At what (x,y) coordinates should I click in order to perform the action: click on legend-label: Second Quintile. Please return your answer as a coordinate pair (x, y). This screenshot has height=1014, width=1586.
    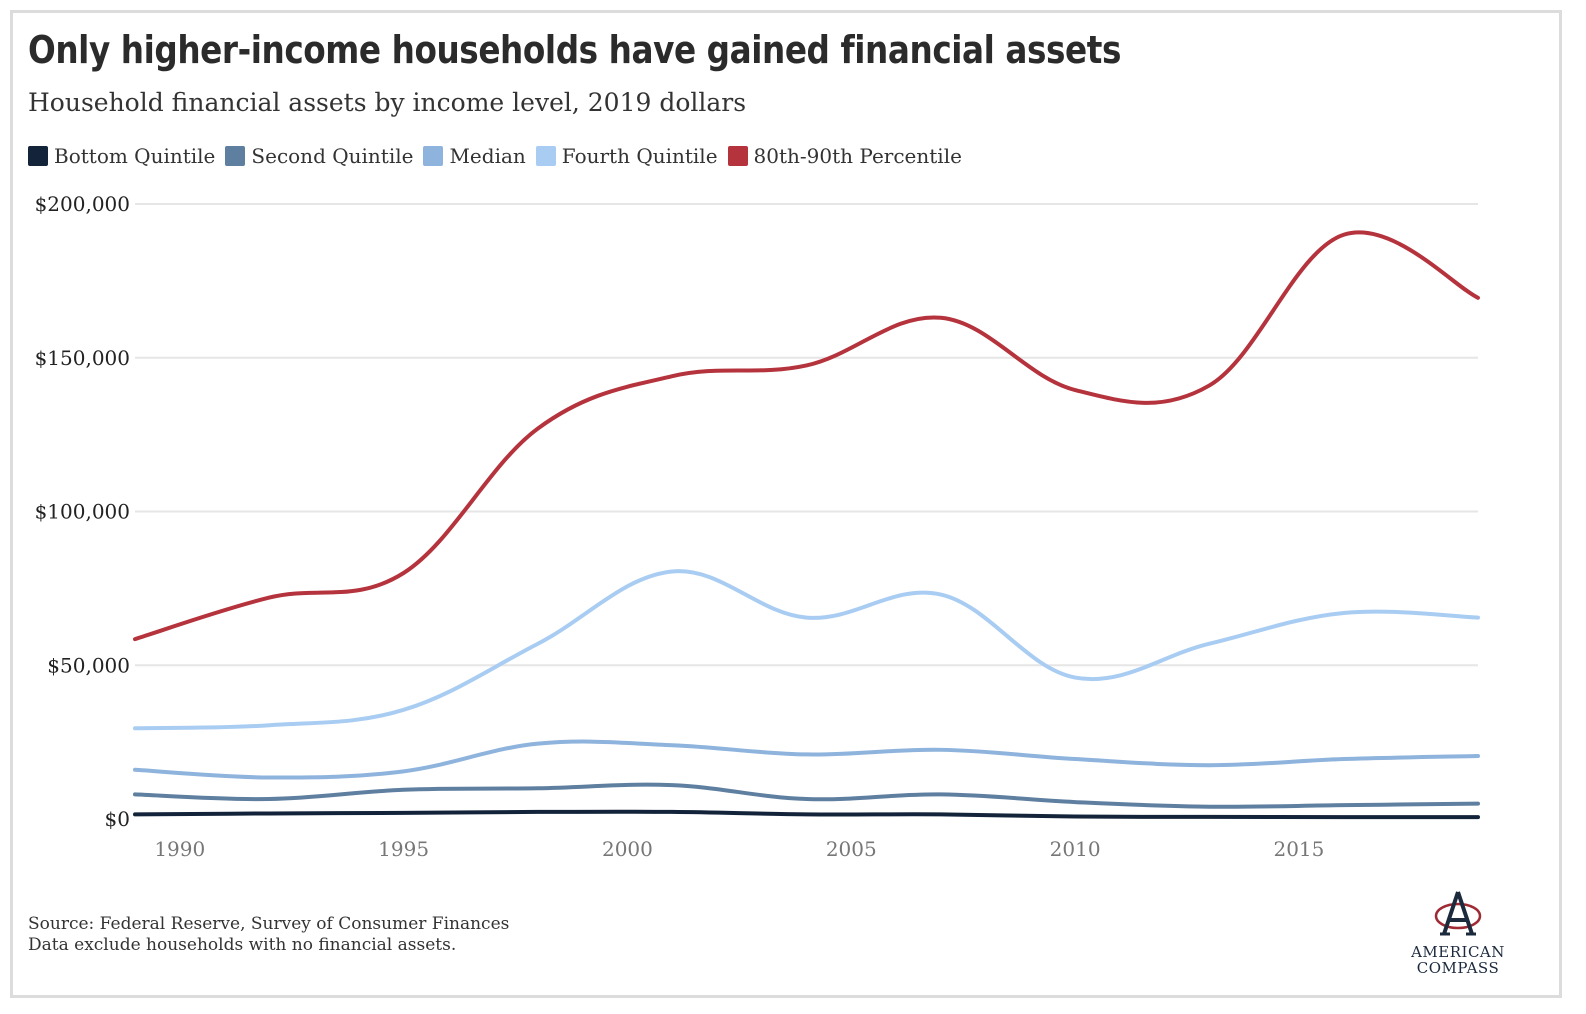
    Looking at the image, I should click on (332, 156).